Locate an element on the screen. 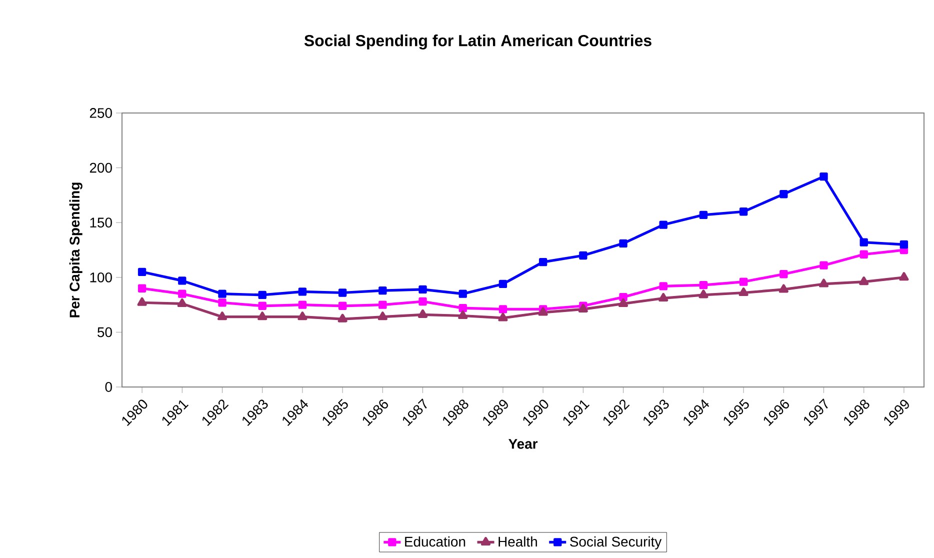 Image resolution: width=934 pixels, height=558 pixels. chart-title: Social Spending for Latin American Countries is located at coordinates (478, 42).